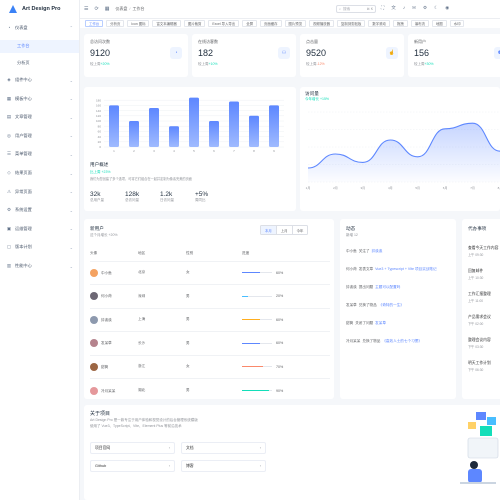  Describe the element at coordinates (132, 197) in the screenshot. I see `overview-metric: 128k 总访问量` at that location.